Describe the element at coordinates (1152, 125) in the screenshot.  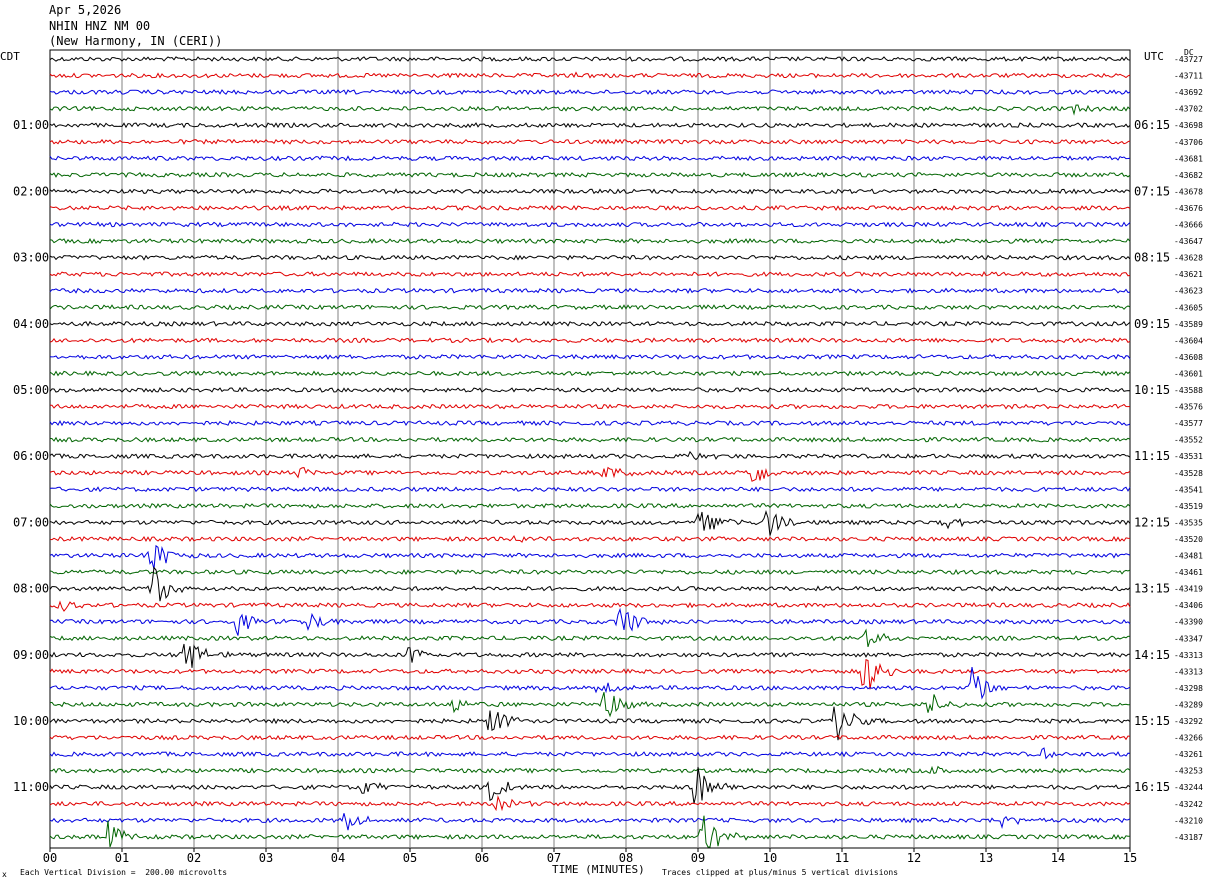
I see `right-hour-label: 06:15` at that location.